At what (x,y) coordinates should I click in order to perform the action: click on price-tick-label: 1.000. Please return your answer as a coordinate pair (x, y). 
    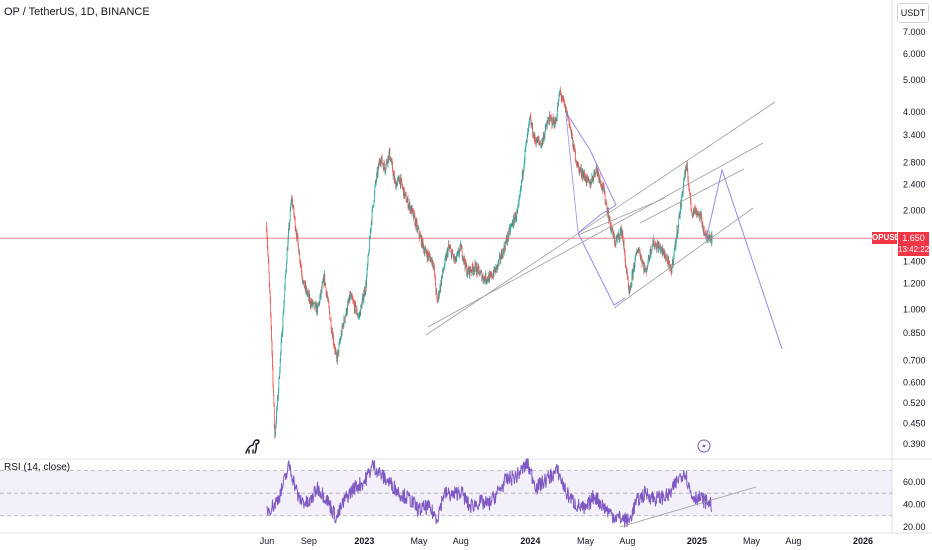
    Looking at the image, I should click on (914, 310).